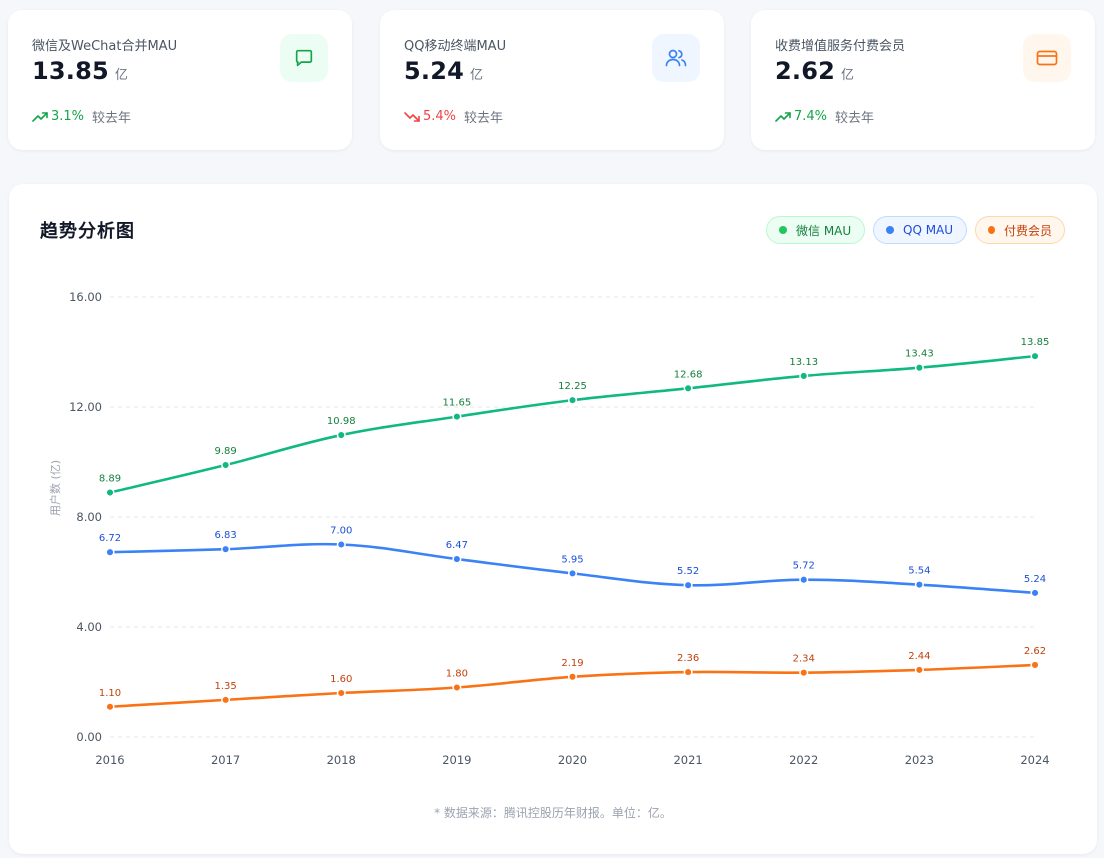 The image size is (1104, 858). What do you see at coordinates (1047, 58) in the screenshot?
I see `credit-card-icon` at bounding box center [1047, 58].